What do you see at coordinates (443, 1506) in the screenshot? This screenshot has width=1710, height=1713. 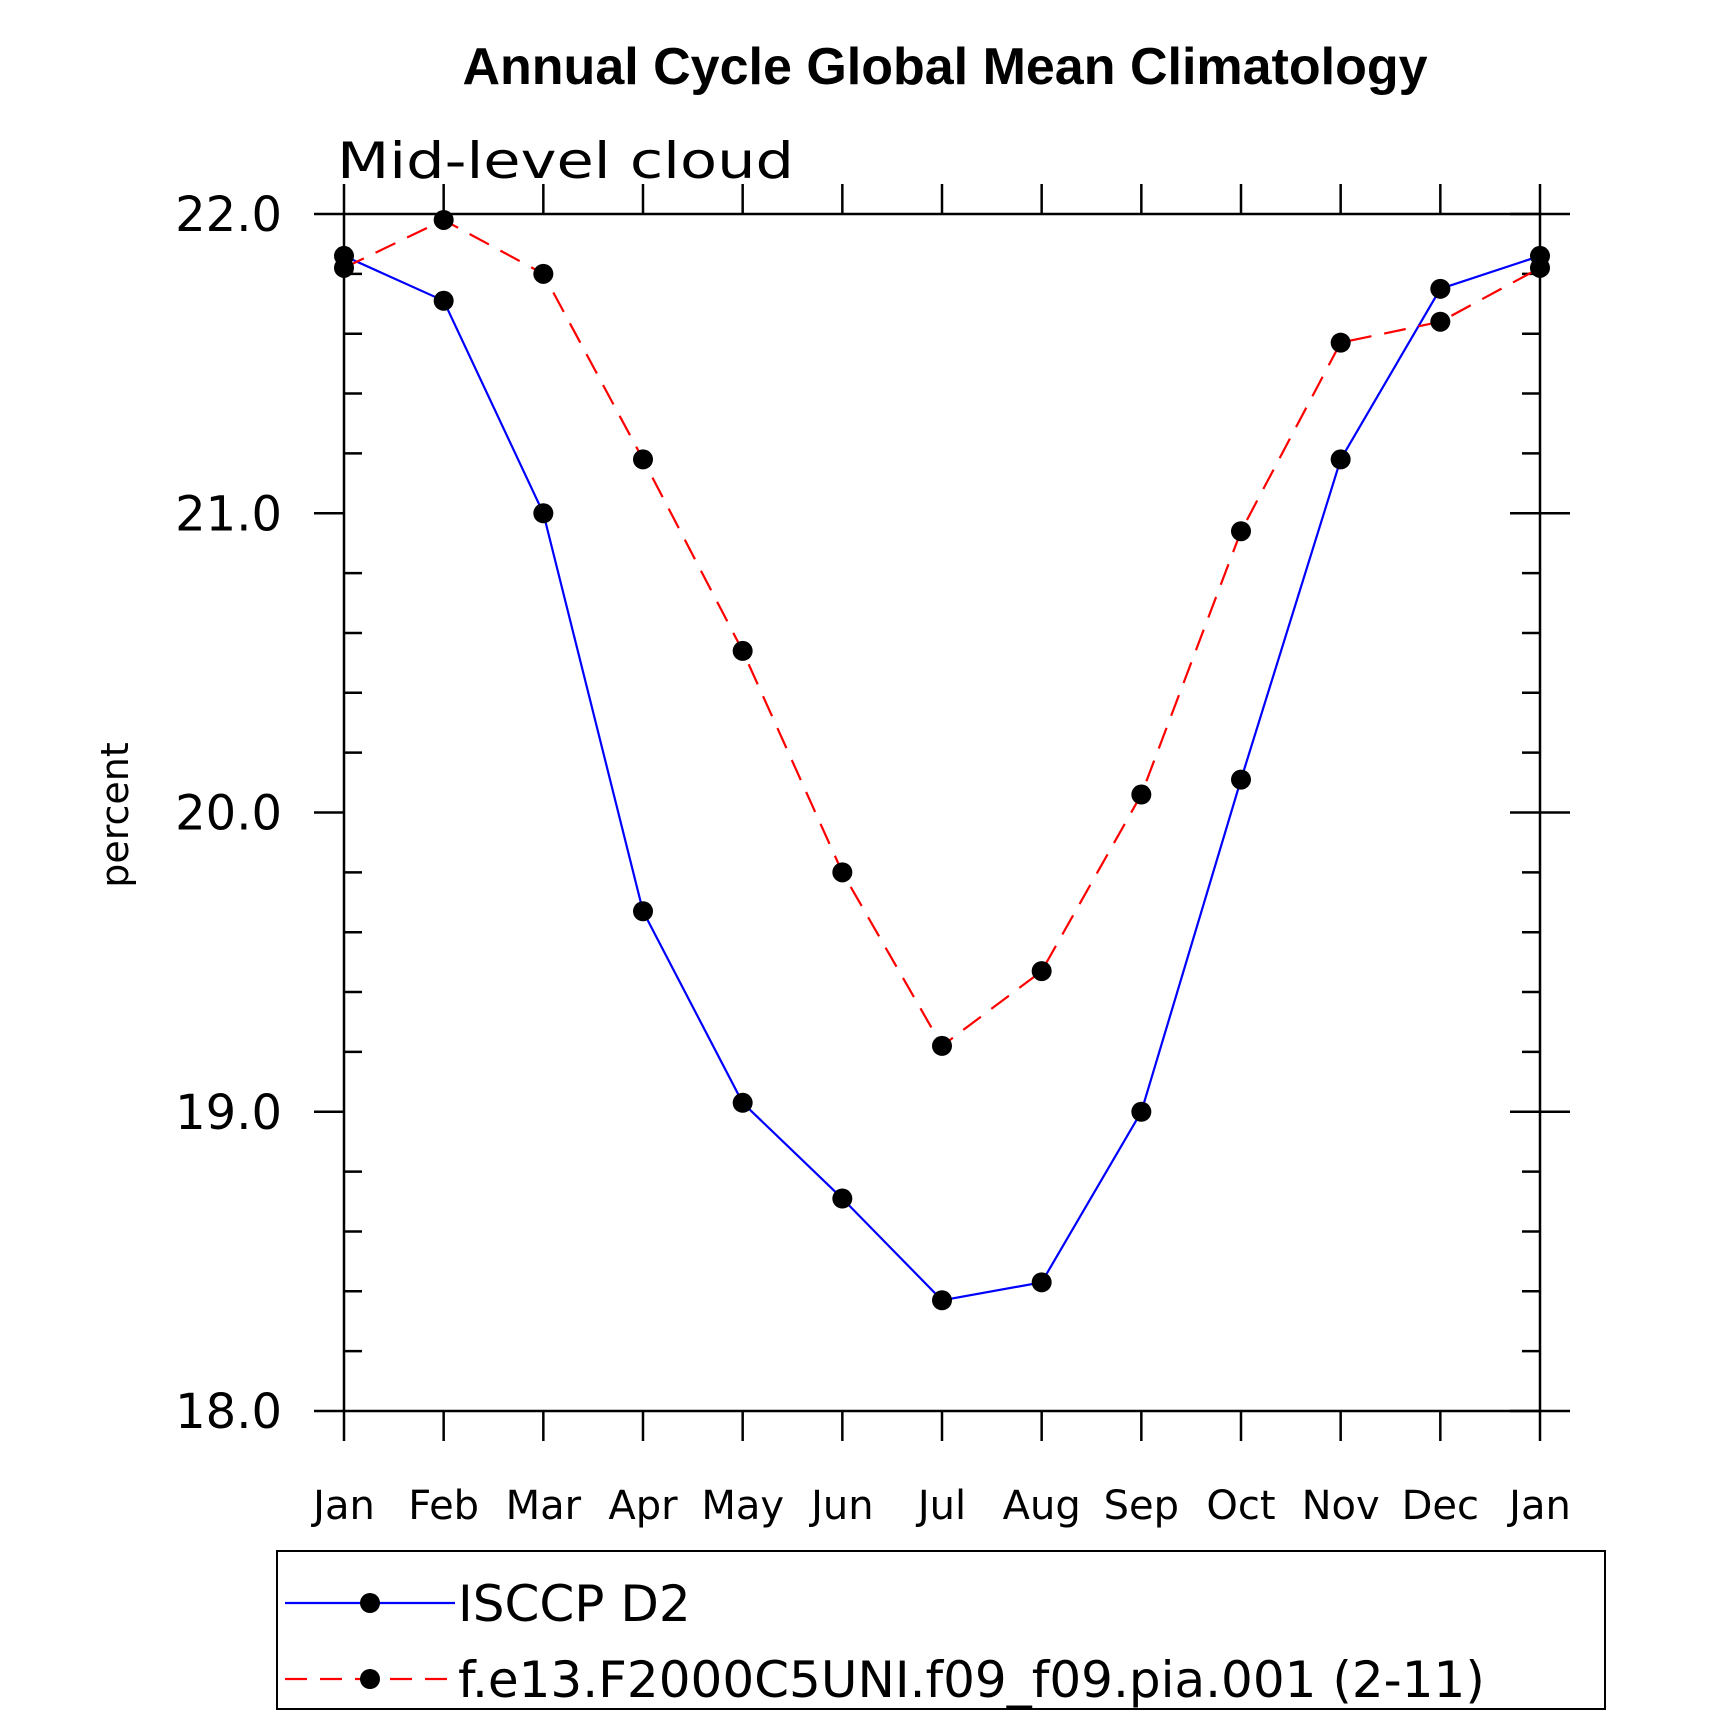 I see `x-tick-label: Feb` at bounding box center [443, 1506].